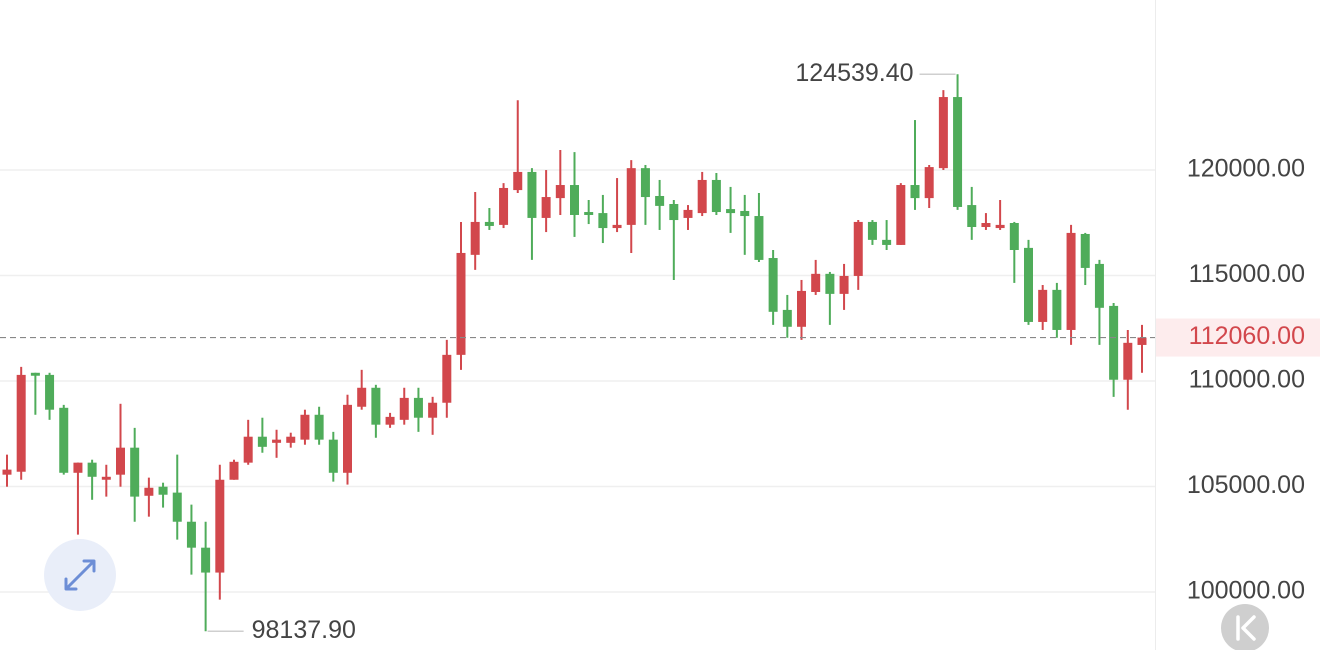 This screenshot has height=650, width=1320. I want to click on expand-icon, so click(80, 575).